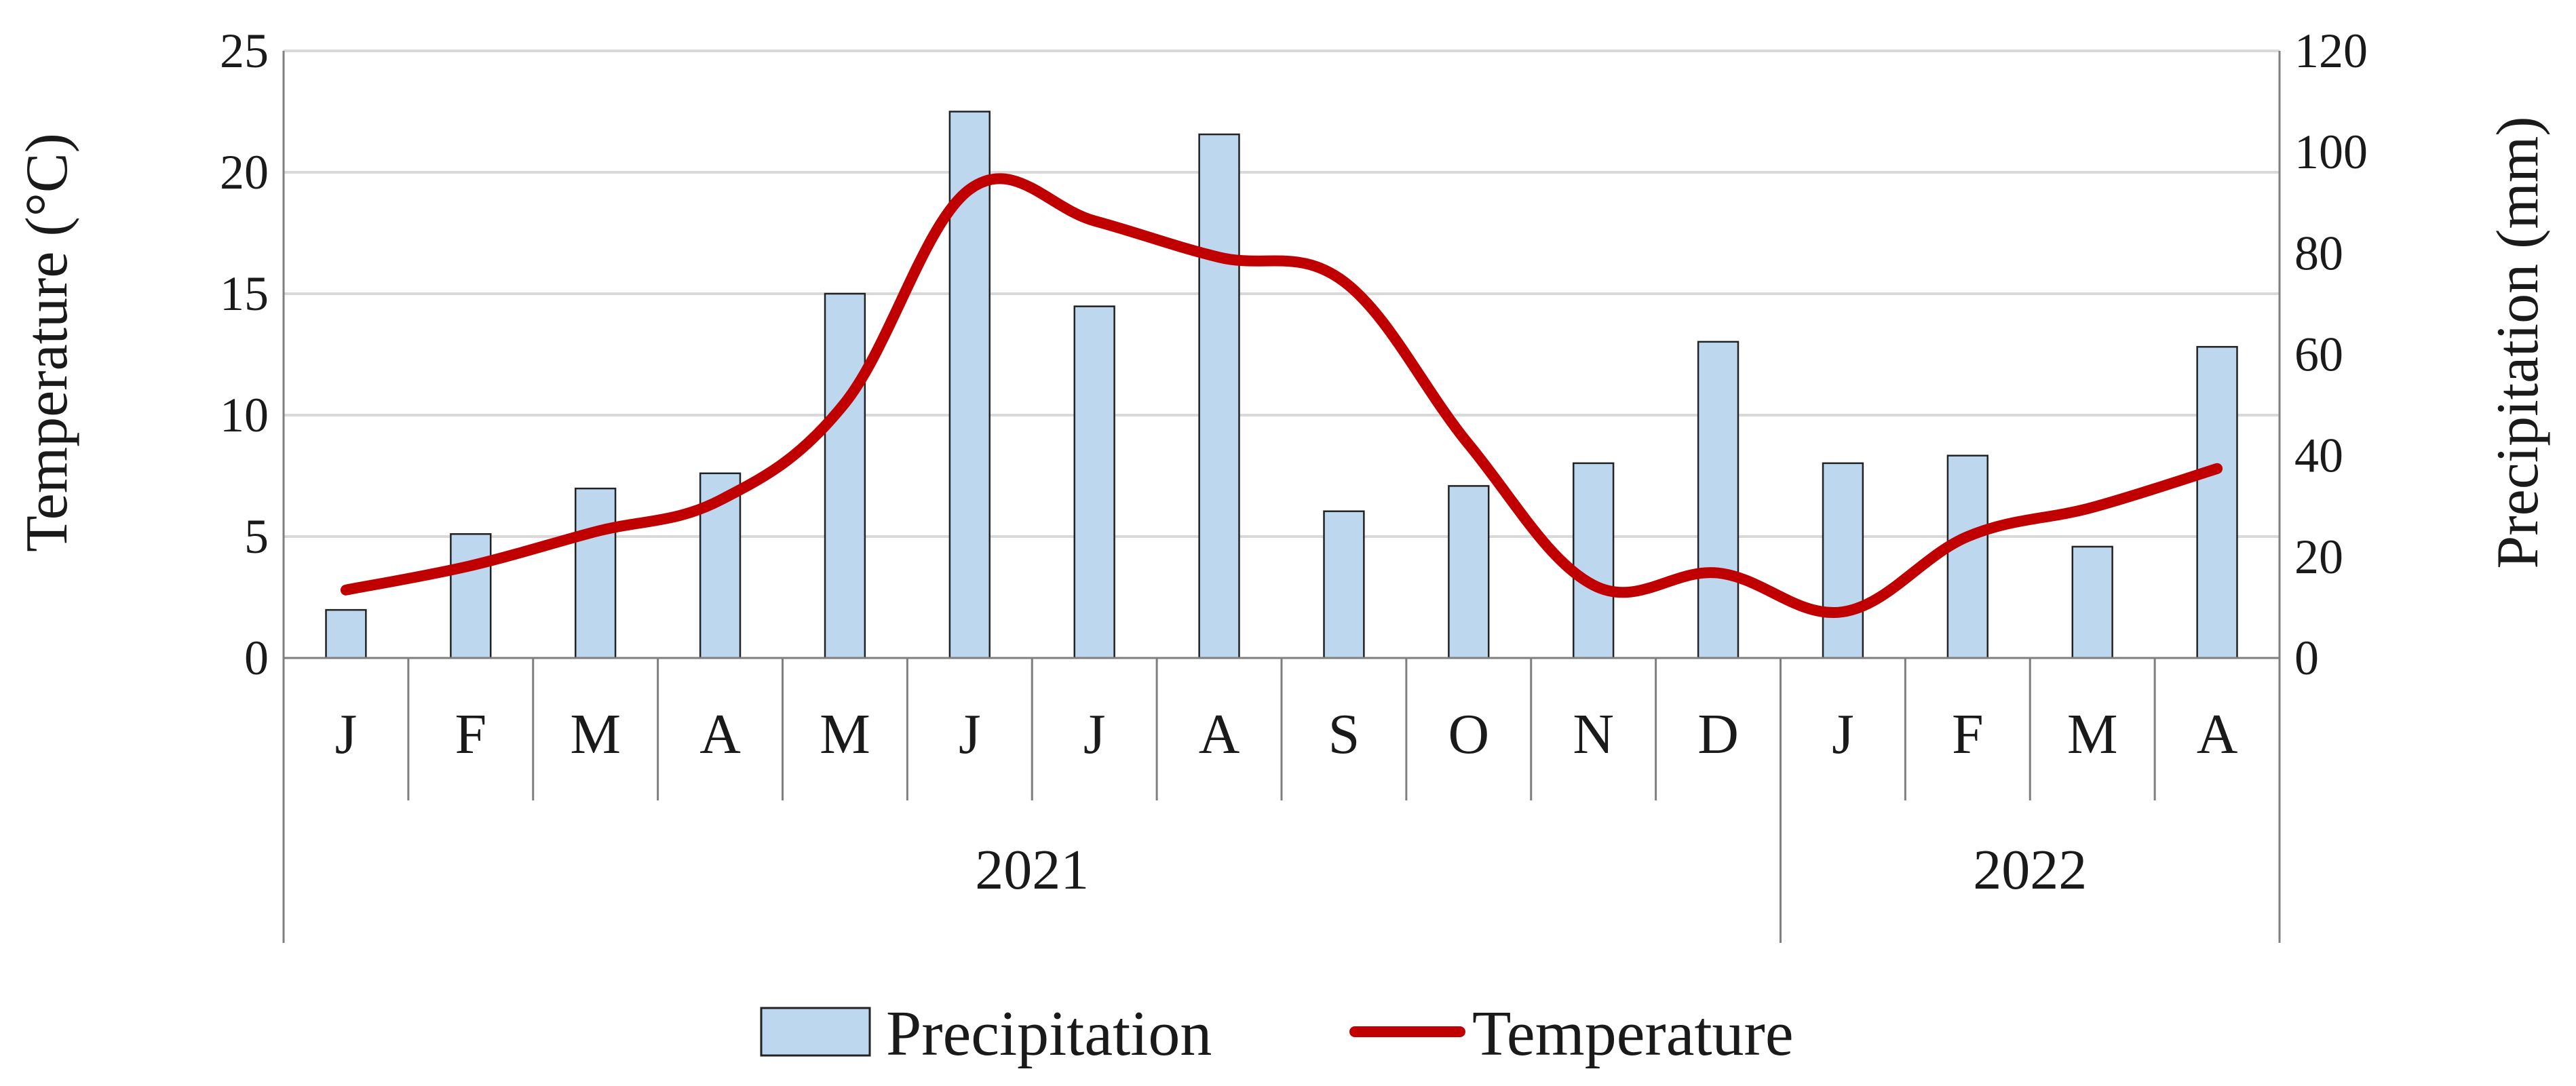 The image size is (2576, 1086). Describe the element at coordinates (2306, 658) in the screenshot. I see `y-right-tick-label: 0` at that location.